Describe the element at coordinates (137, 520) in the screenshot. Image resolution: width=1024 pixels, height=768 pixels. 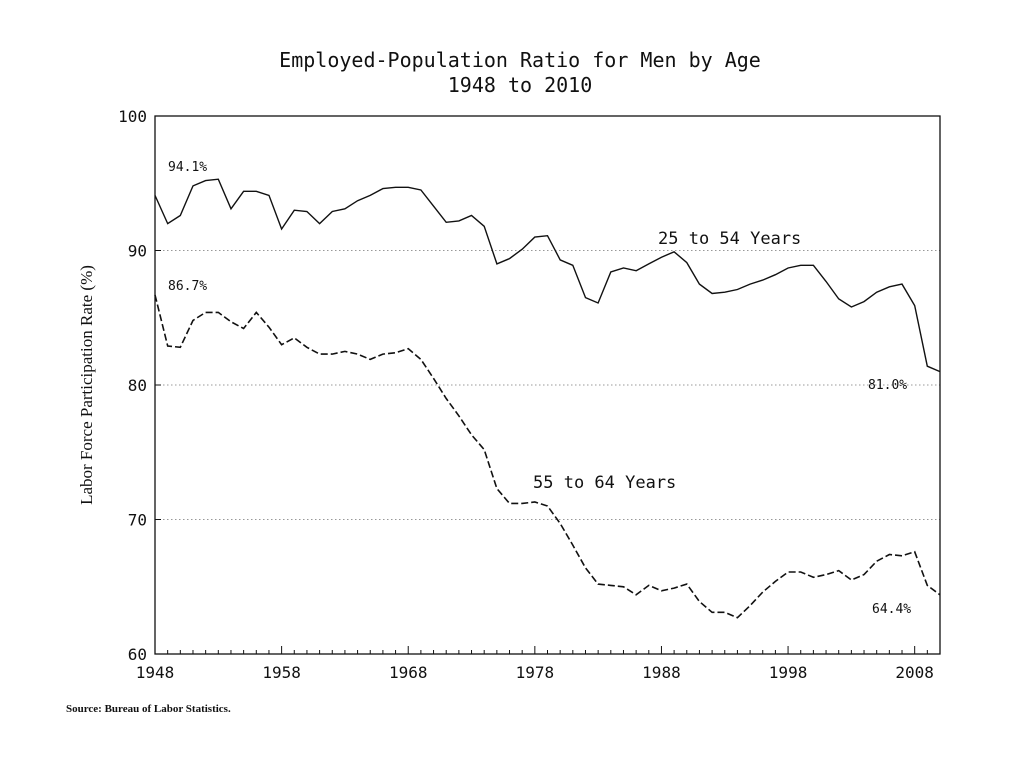
I see `y-tick-label-70: 70` at that location.